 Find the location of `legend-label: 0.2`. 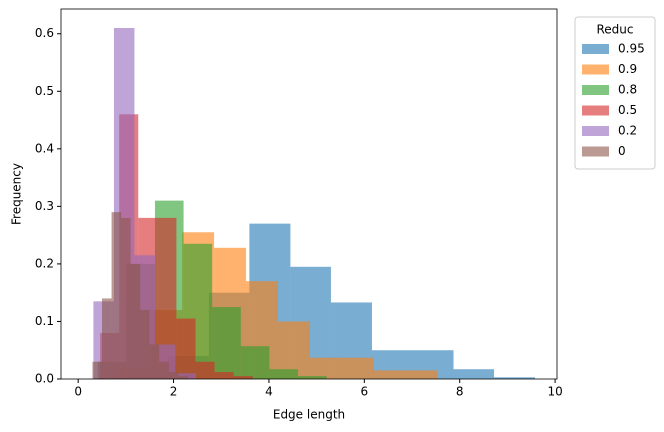

legend-label: 0.2 is located at coordinates (627, 131).